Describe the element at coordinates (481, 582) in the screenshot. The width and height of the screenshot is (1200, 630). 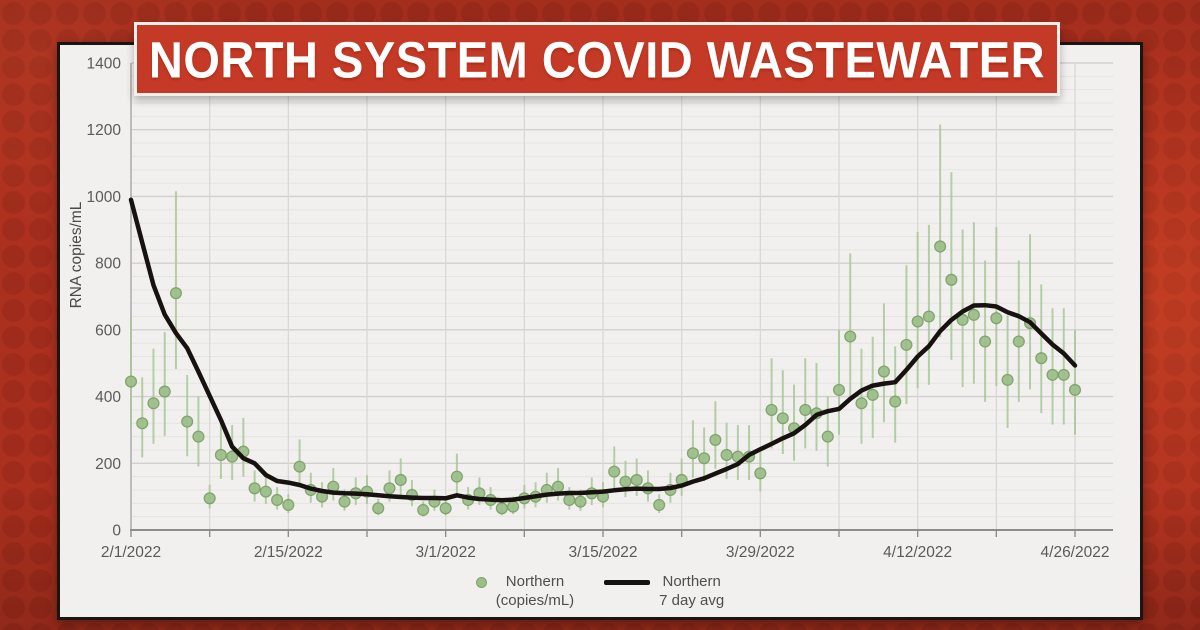
I see `legend-scatter-marker-icon` at that location.